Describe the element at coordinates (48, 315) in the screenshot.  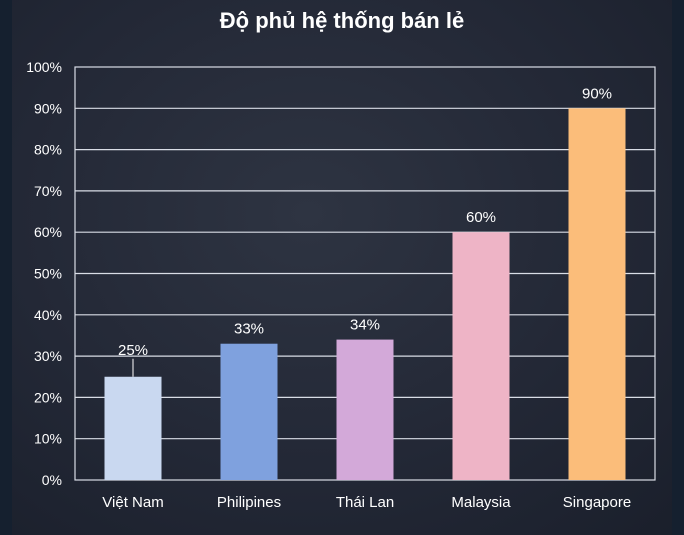
I see `y-tick-label: 40%` at that location.